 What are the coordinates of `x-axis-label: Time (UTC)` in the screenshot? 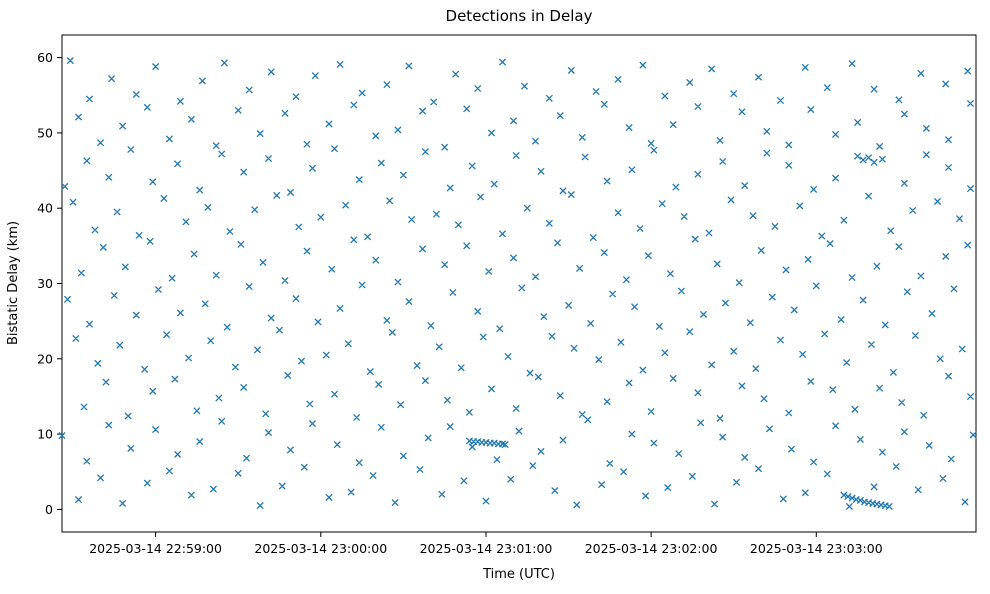 It's located at (518, 574).